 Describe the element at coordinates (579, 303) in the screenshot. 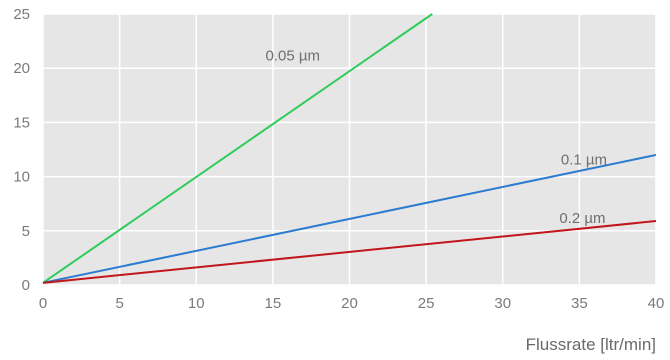

I see `x-tick-label: 35` at that location.